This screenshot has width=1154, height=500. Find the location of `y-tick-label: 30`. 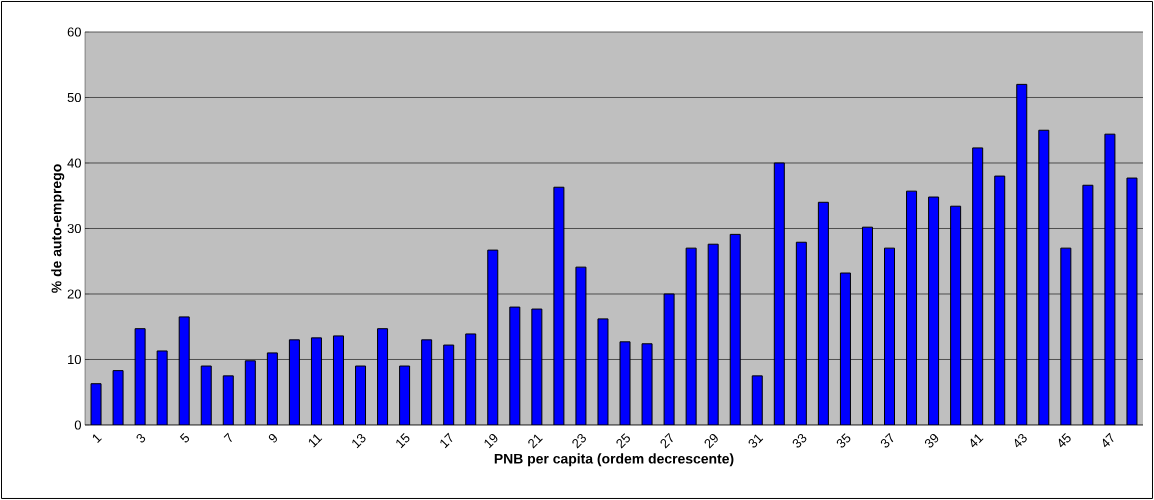

y-tick-label: 30 is located at coordinates (74, 228).